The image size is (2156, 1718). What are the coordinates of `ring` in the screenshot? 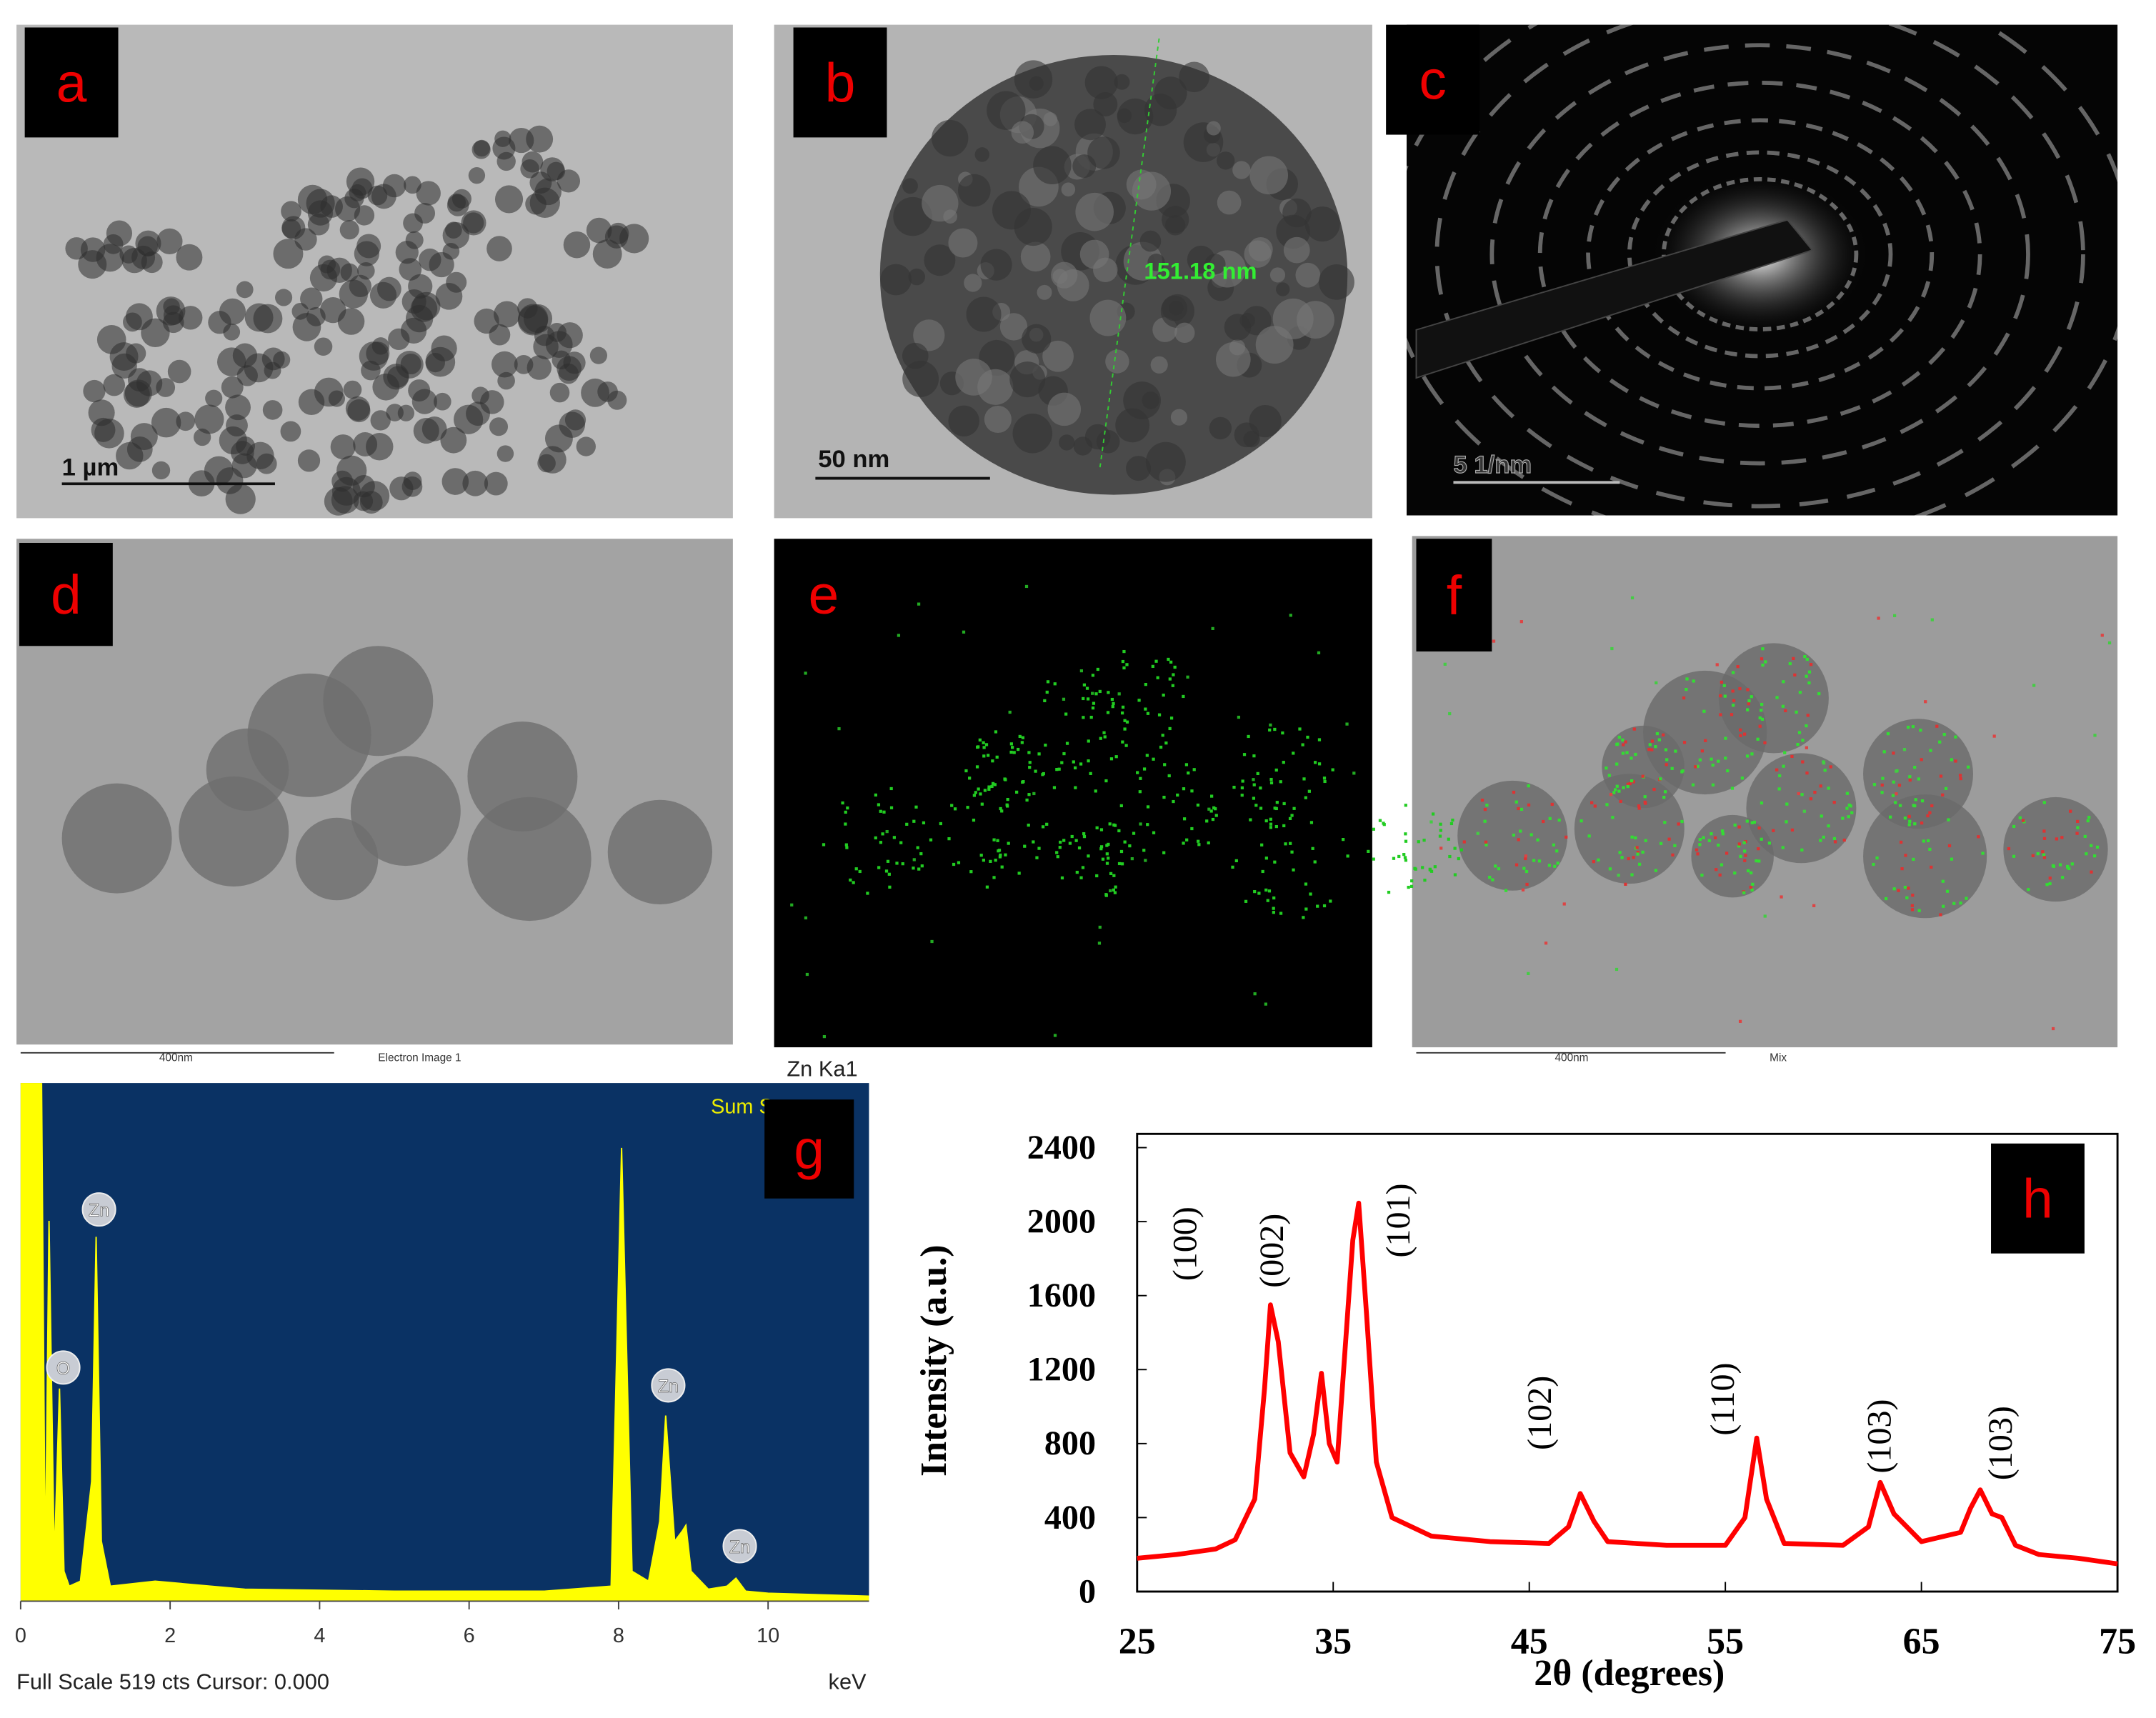 It's located at (1759, 254).